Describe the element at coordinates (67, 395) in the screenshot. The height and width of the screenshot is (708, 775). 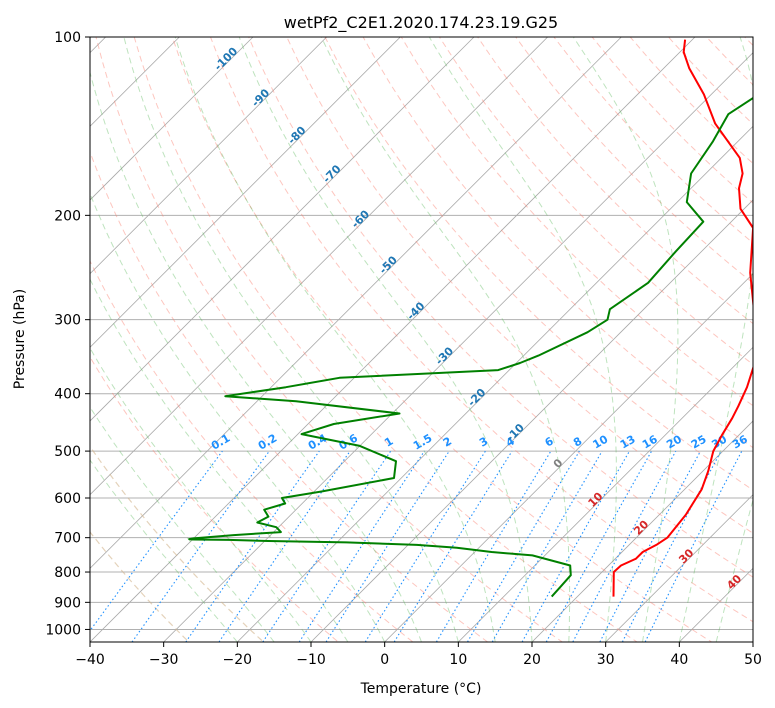
I see `y-tick-label: 400` at that location.